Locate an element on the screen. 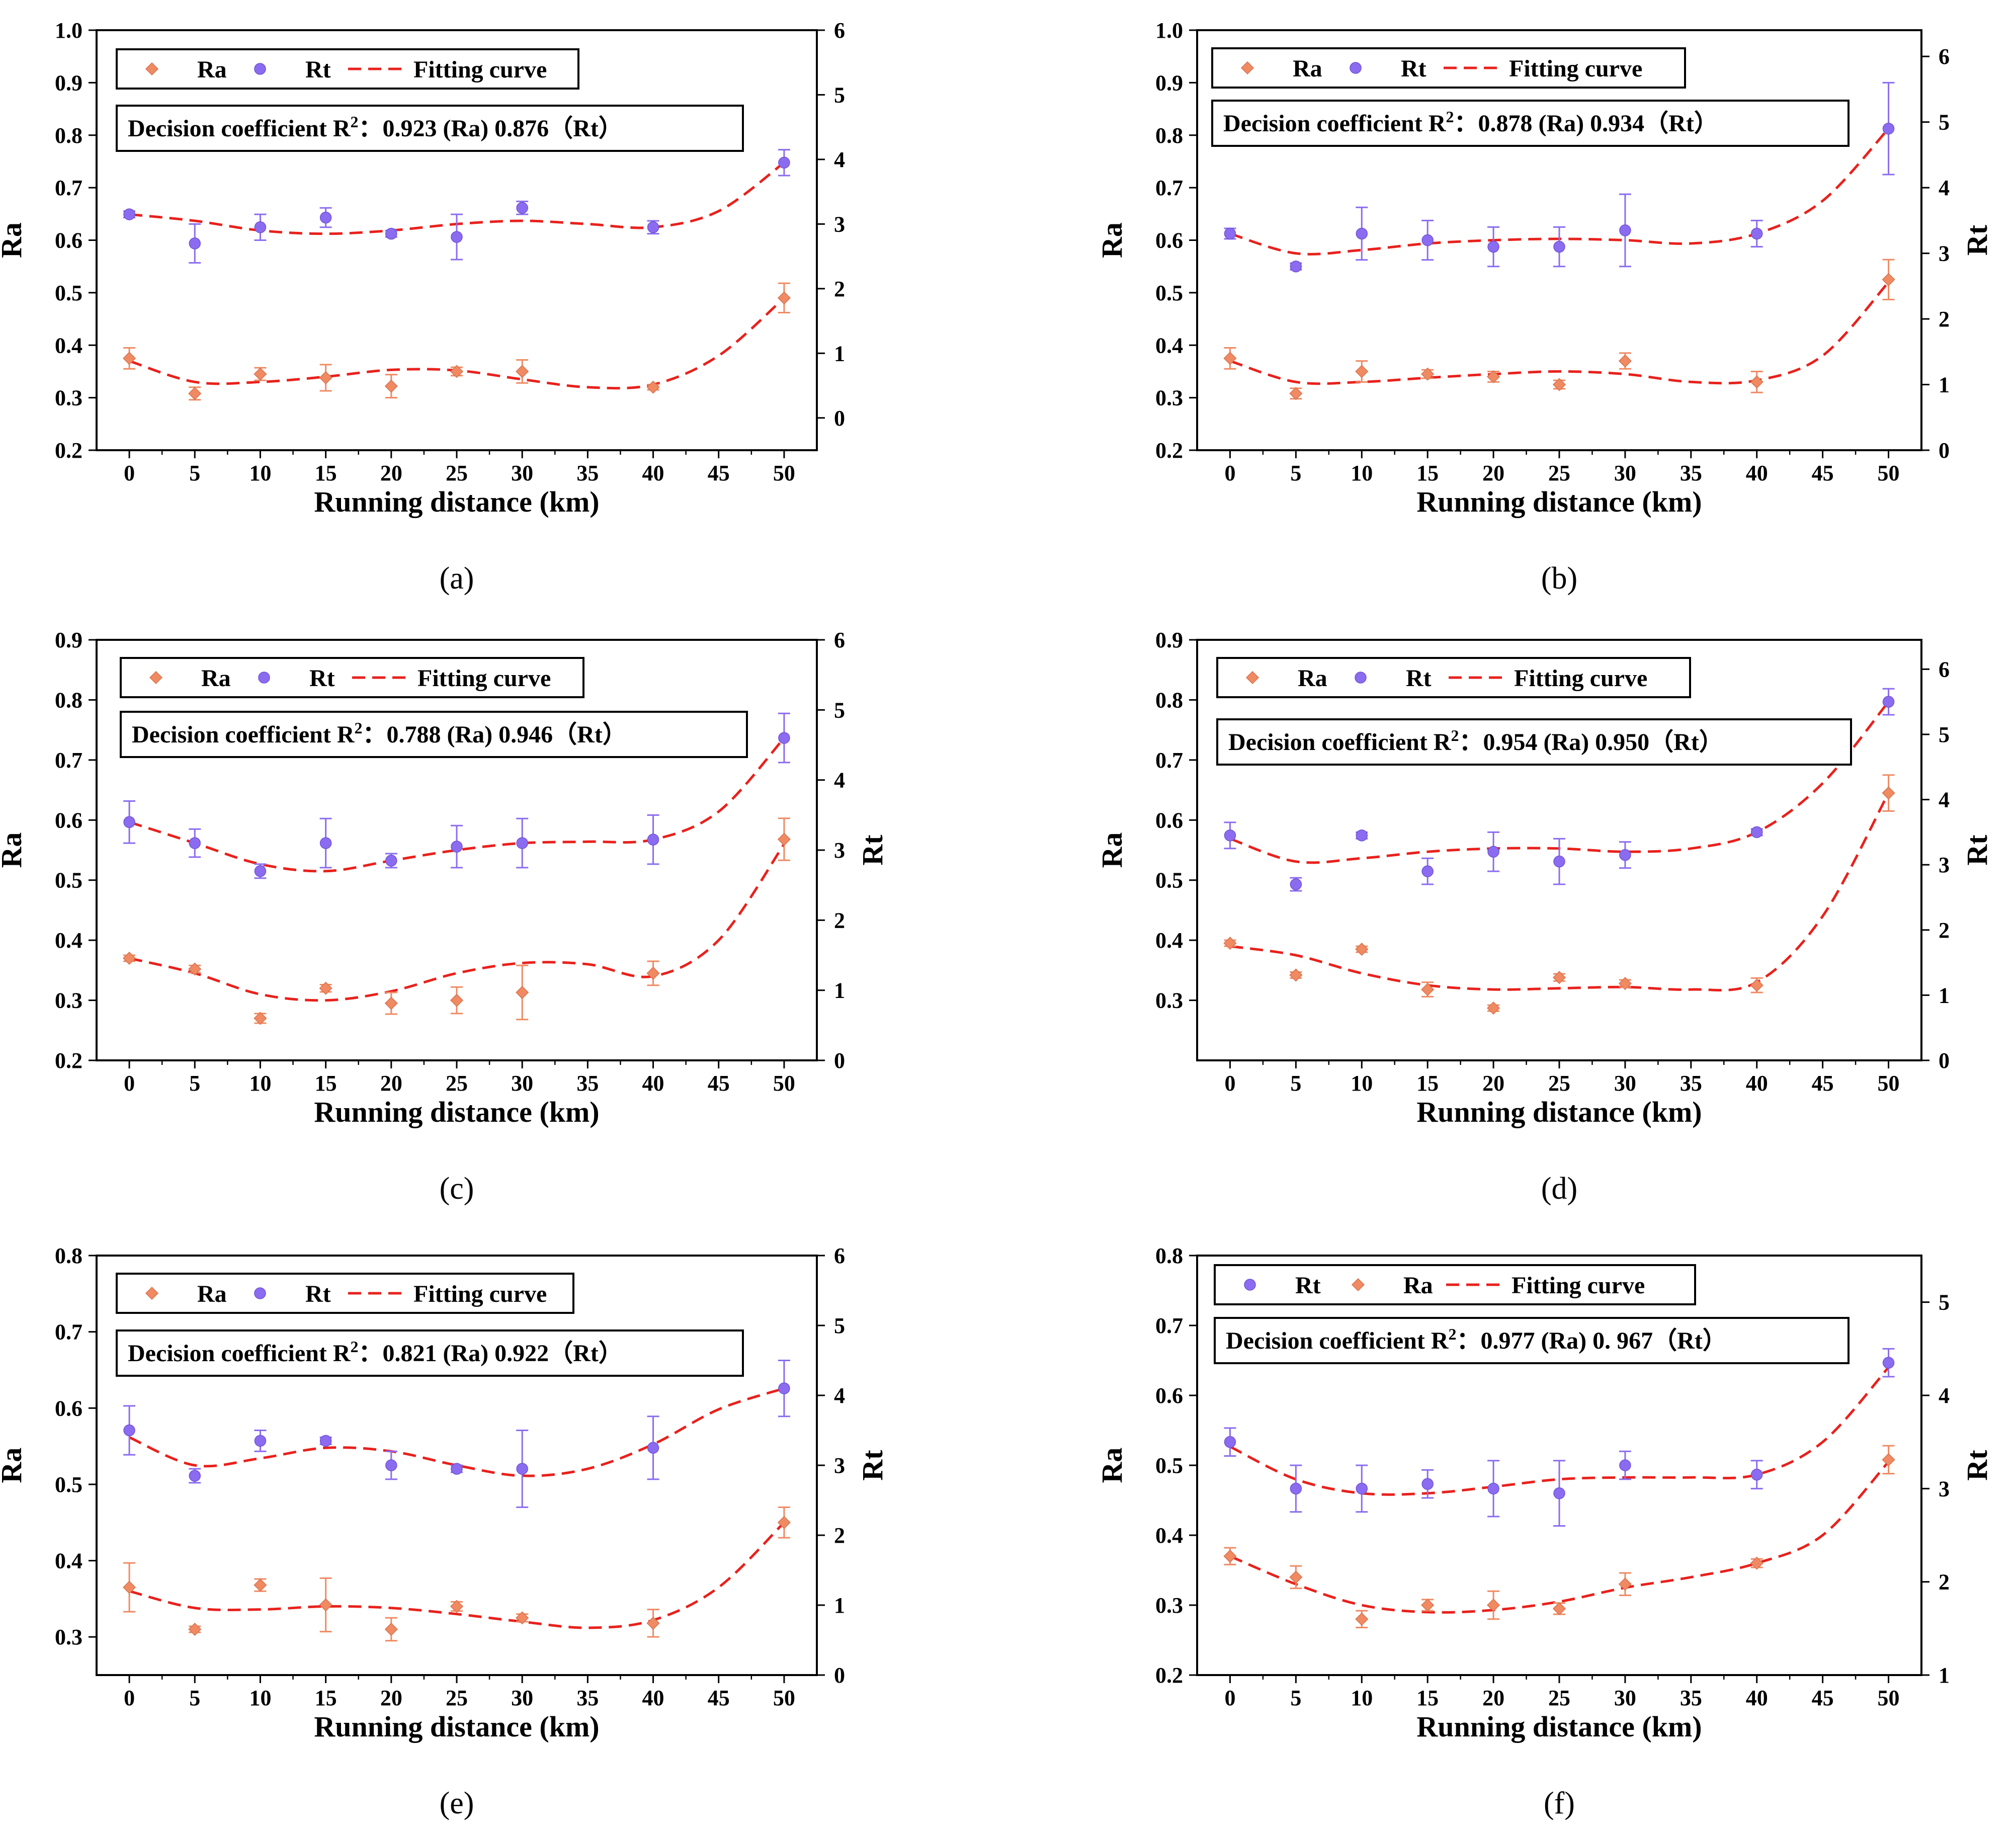  legend-rt-marker is located at coordinates (264, 678).